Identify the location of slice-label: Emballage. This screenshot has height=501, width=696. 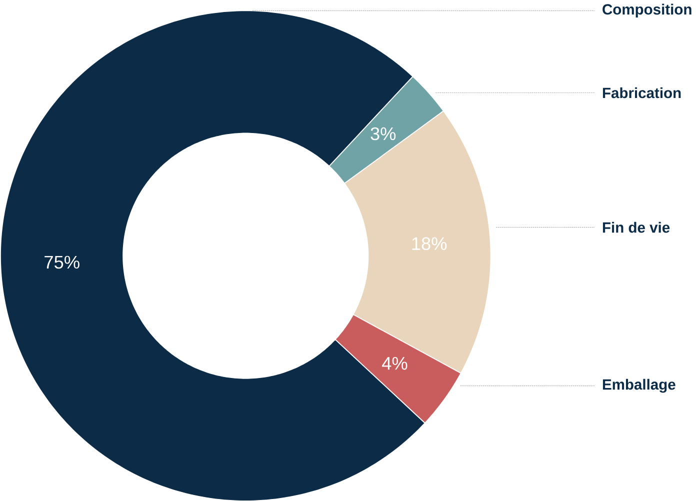
(639, 385).